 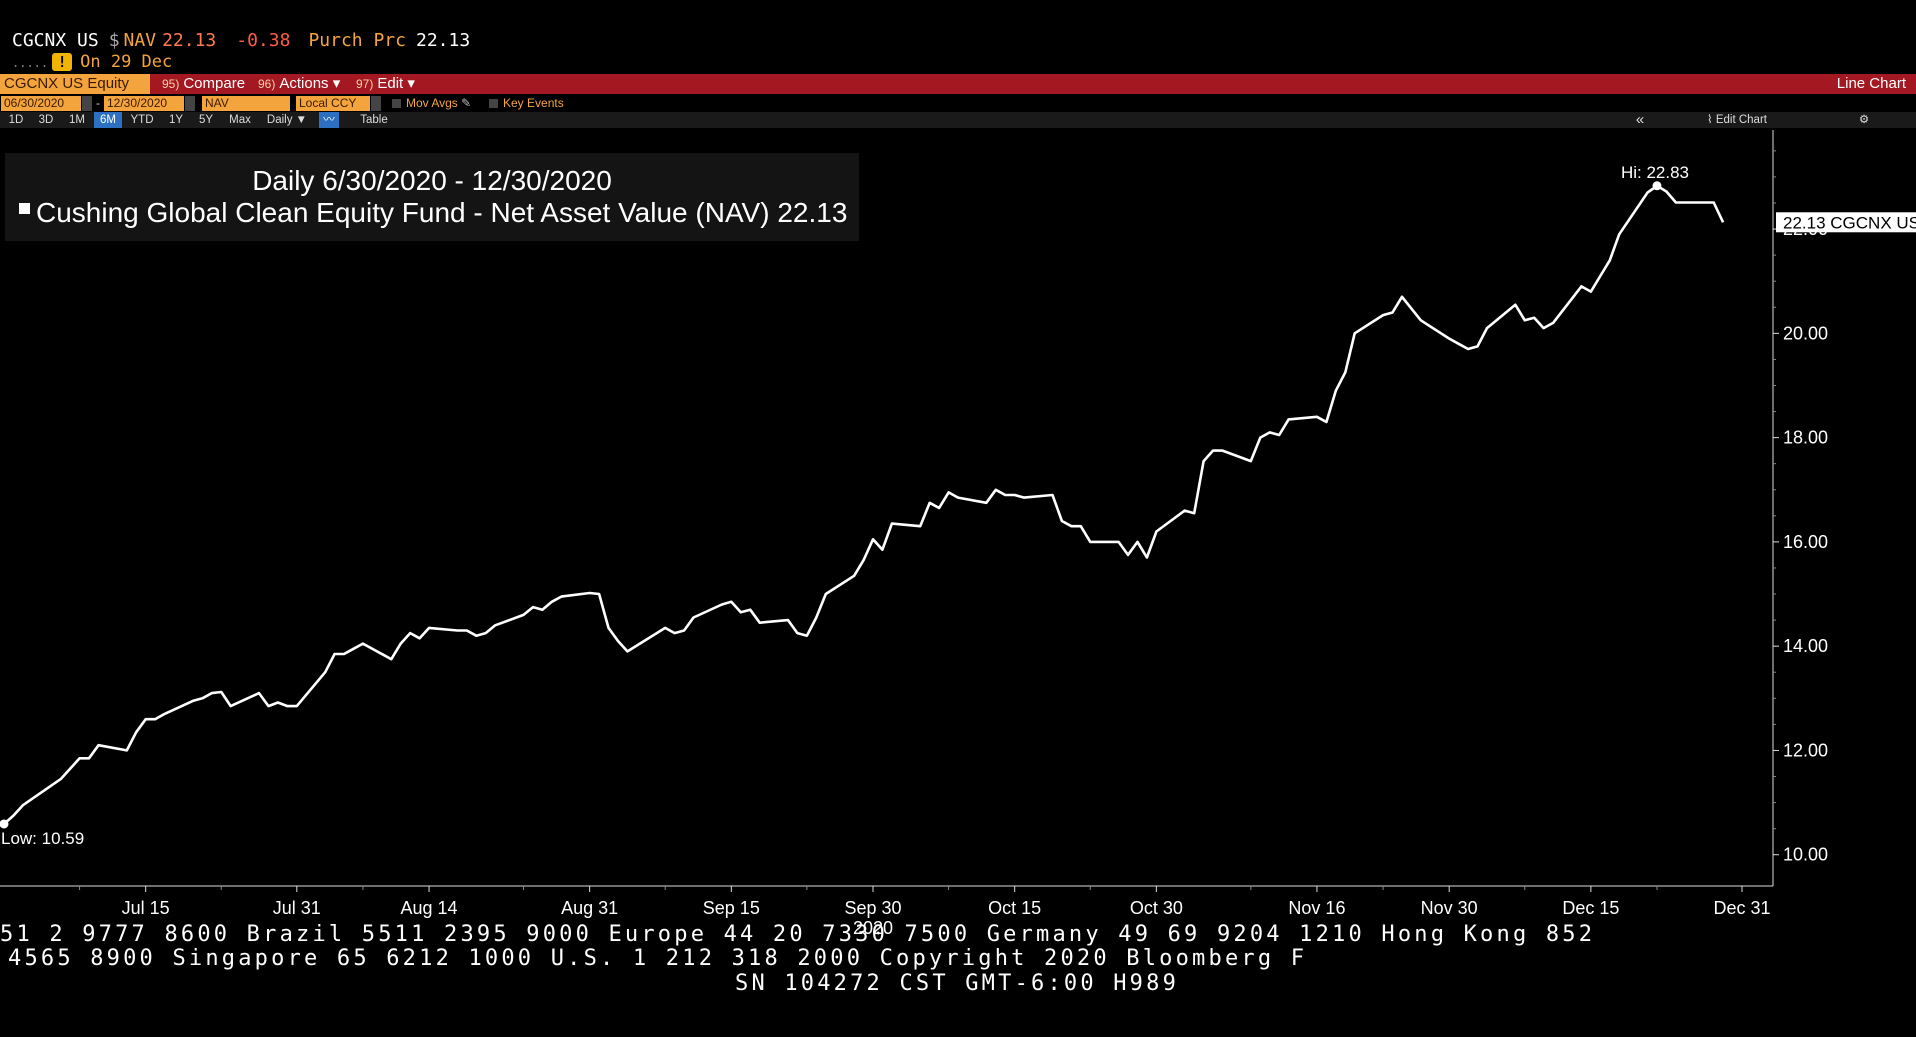 What do you see at coordinates (16, 120) in the screenshot?
I see `period-1d: 1D` at bounding box center [16, 120].